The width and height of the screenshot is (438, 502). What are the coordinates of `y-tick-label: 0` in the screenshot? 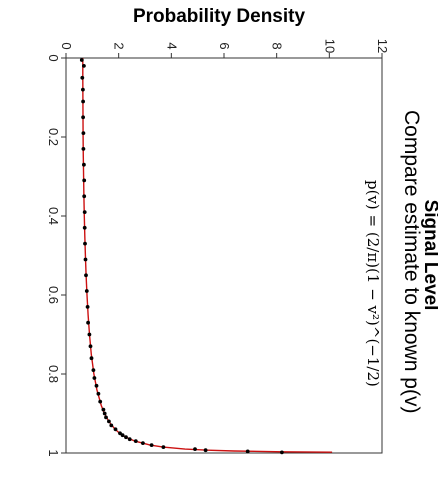 It's located at (66, 45).